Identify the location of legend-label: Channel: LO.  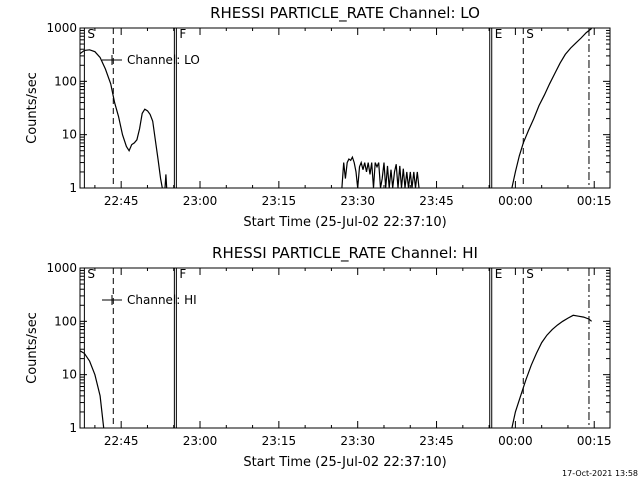
(163, 60).